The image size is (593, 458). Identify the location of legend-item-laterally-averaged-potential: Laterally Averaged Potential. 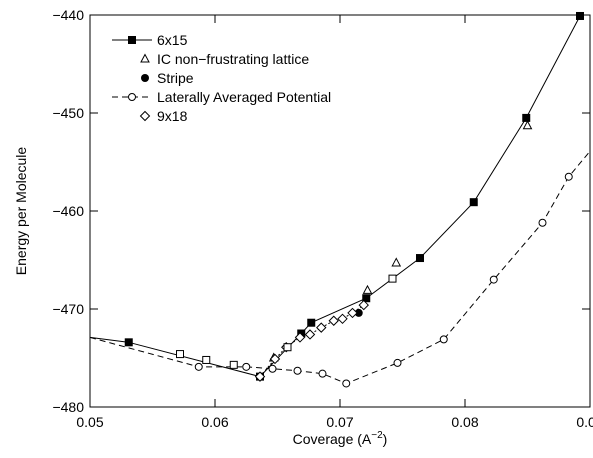
(221, 97).